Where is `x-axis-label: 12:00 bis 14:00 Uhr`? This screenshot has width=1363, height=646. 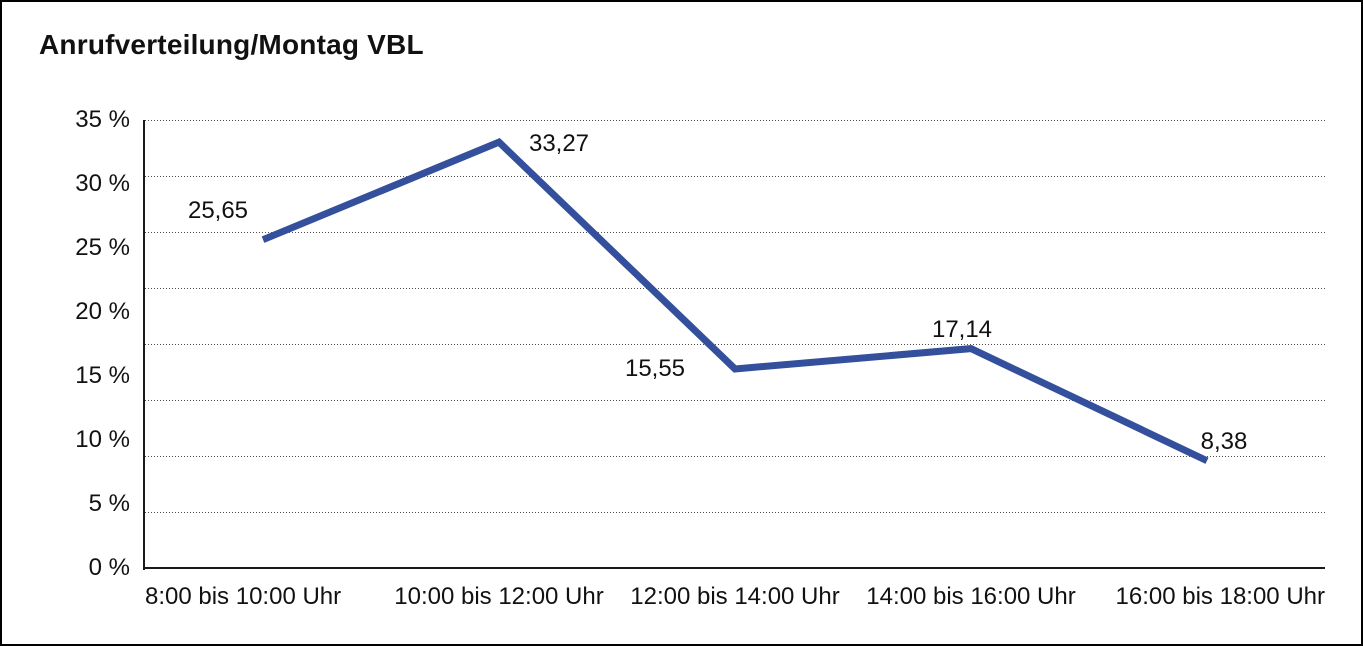
x-axis-label: 12:00 bis 14:00 Uhr is located at coordinates (735, 596).